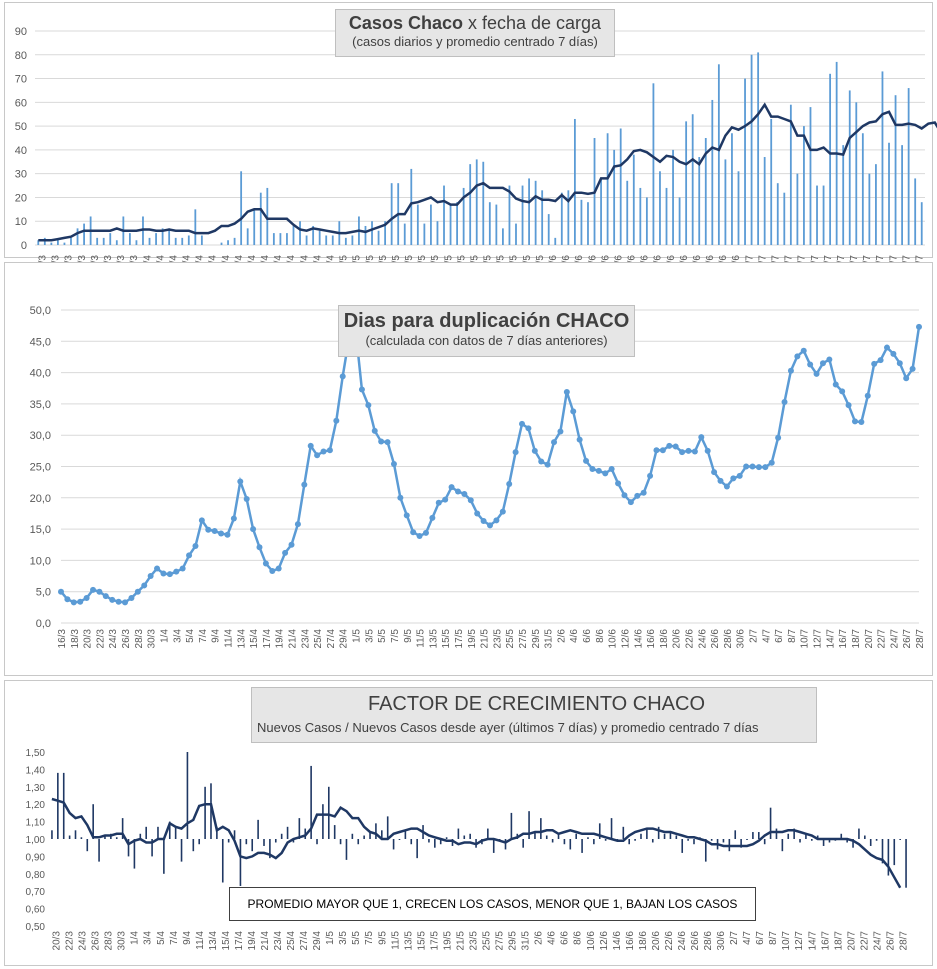  I want to click on y-tick-label: 0,60, so click(36, 910).